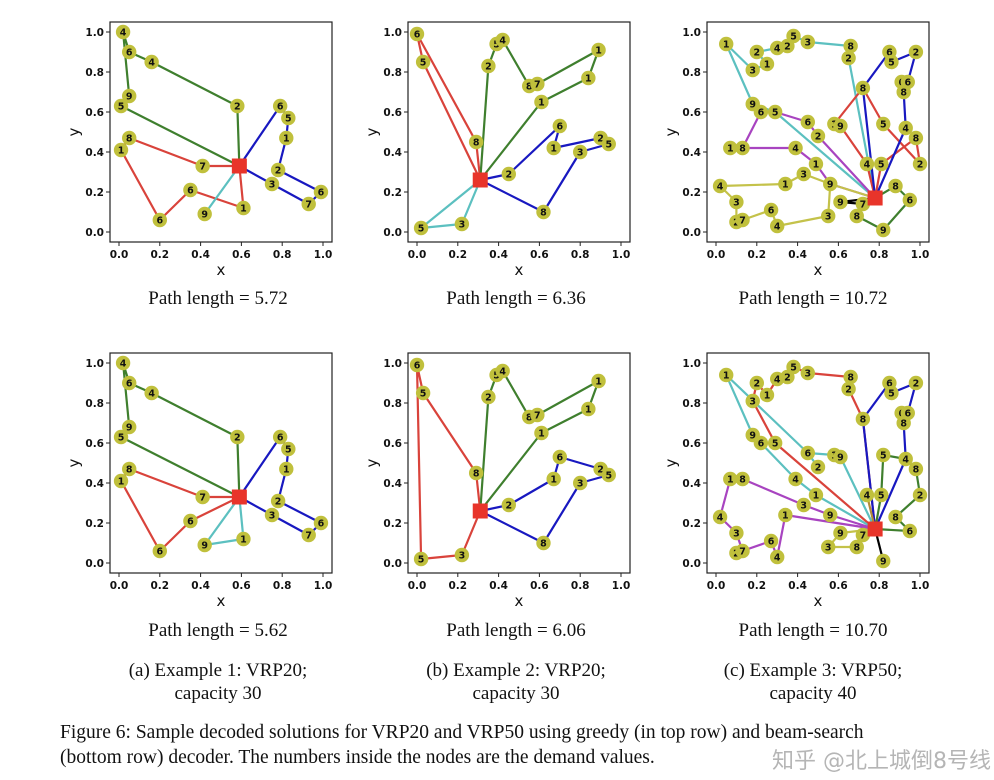 The width and height of the screenshot is (994, 780). What do you see at coordinates (218, 693) in the screenshot?
I see `subcaption-line2: capacity 30` at bounding box center [218, 693].